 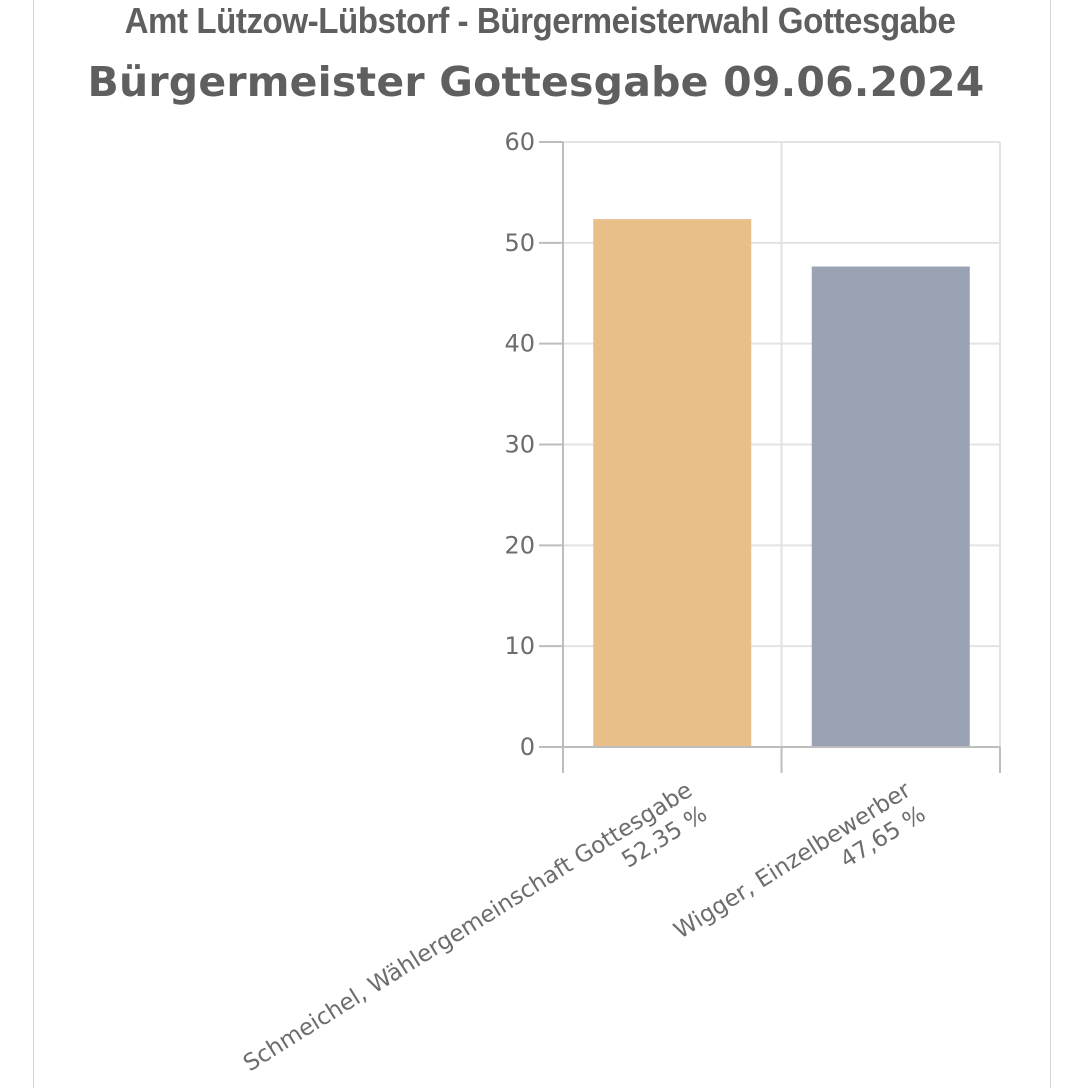 What do you see at coordinates (519, 142) in the screenshot?
I see `y-tick-label: 60` at bounding box center [519, 142].